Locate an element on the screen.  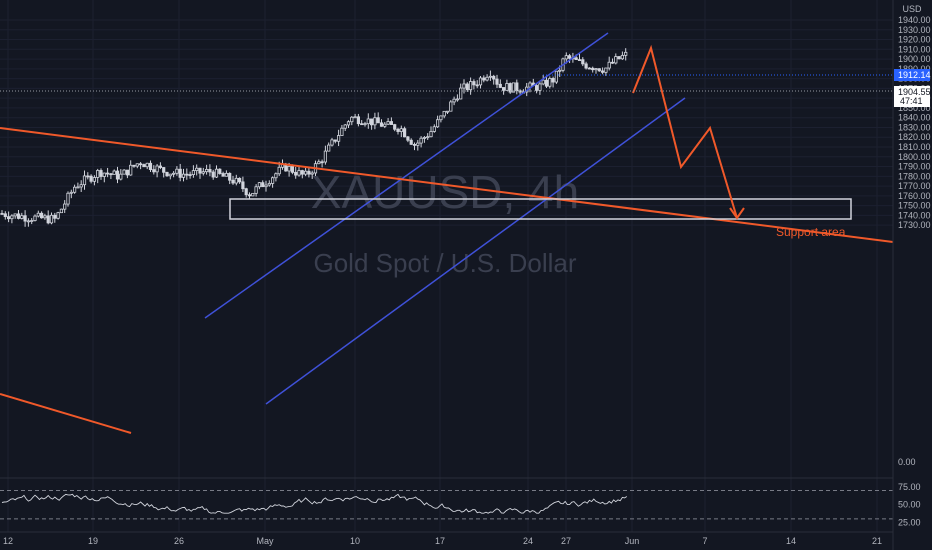
lower-trendline is located at coordinates (66, 413).